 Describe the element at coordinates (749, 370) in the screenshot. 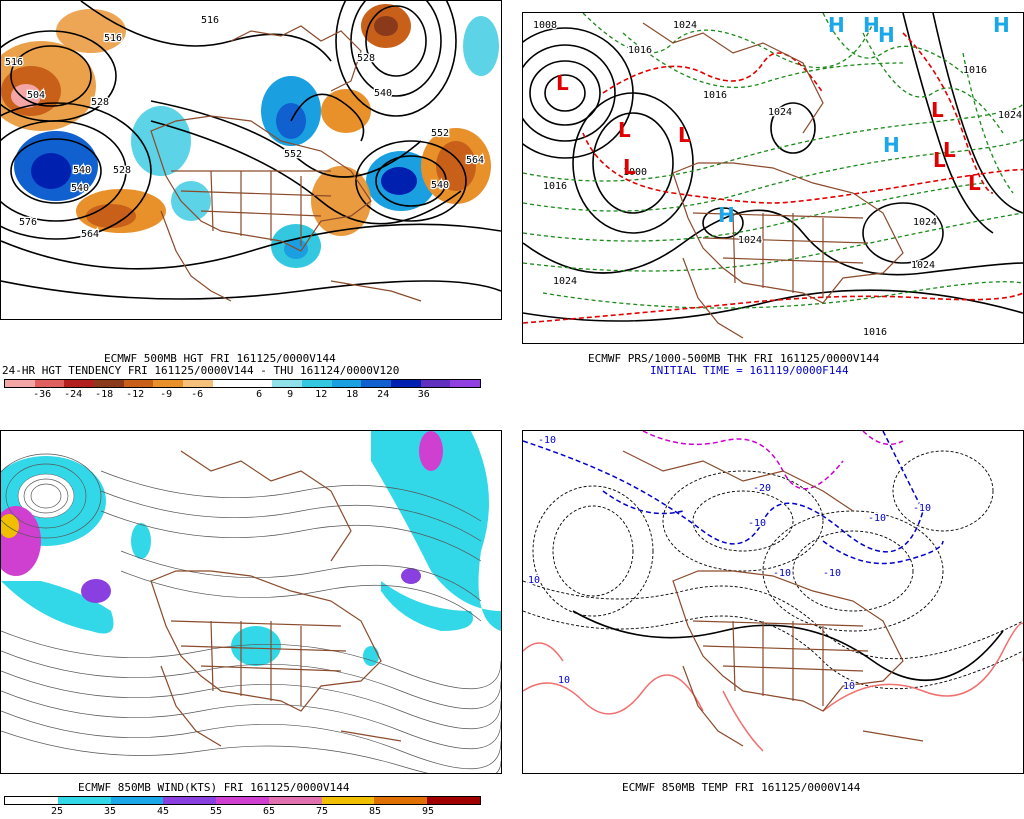

I see `caption-initial-time: INITIAL TIME = 161119/0000F144` at that location.